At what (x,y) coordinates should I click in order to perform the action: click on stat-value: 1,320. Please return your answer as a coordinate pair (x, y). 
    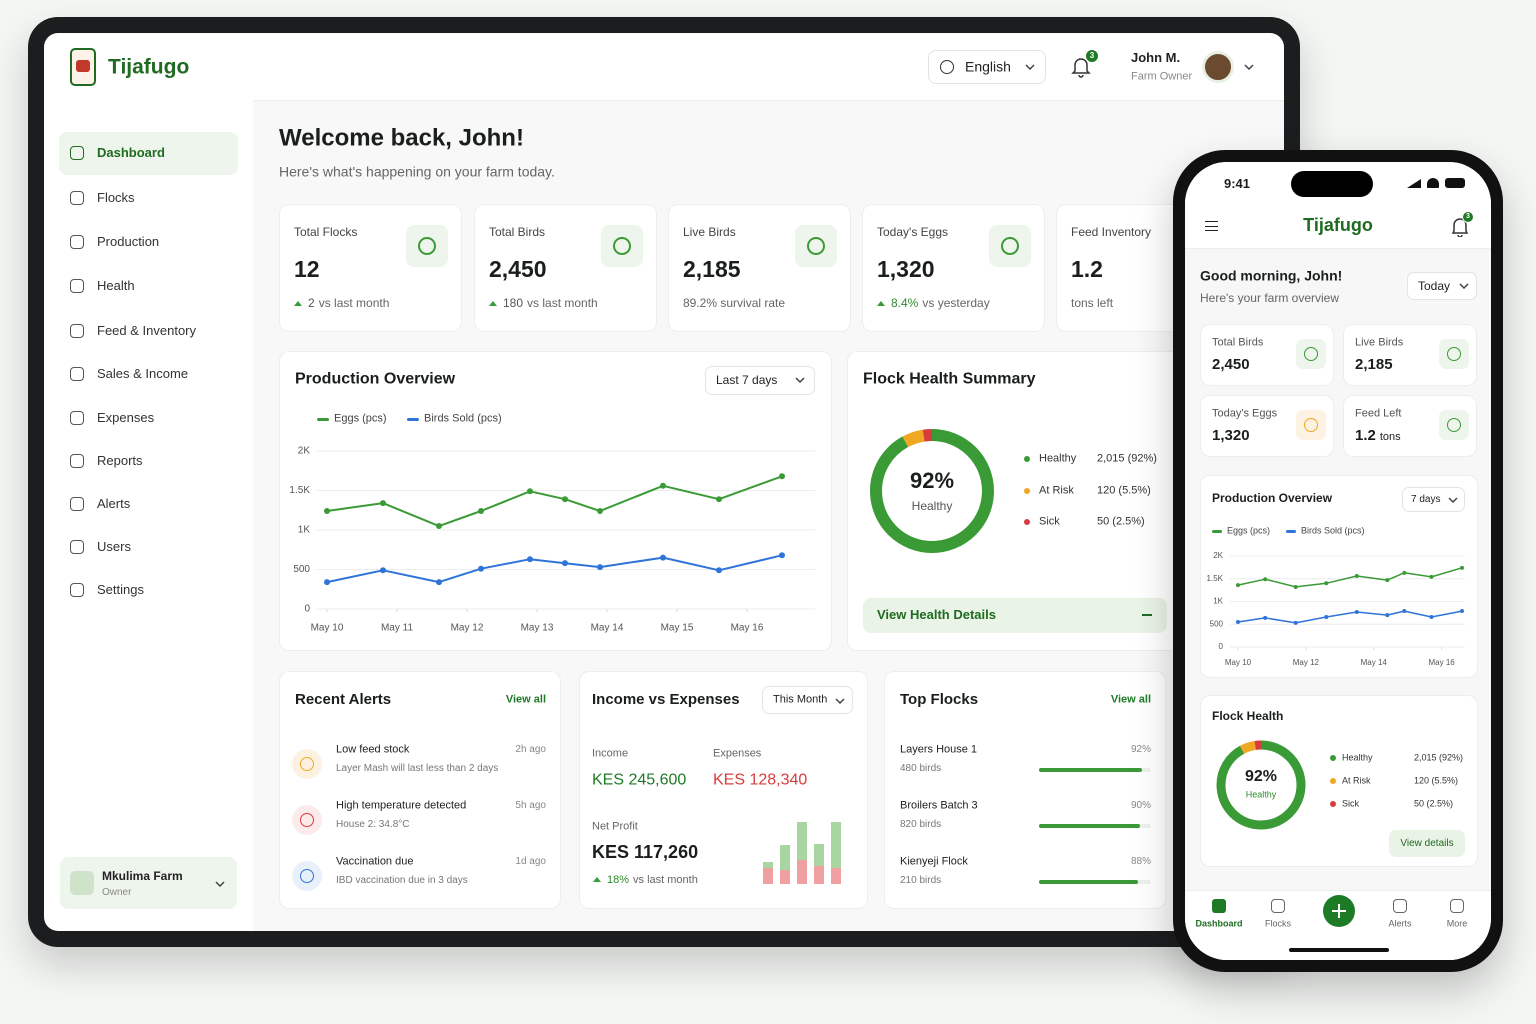
    Looking at the image, I should click on (1231, 436).